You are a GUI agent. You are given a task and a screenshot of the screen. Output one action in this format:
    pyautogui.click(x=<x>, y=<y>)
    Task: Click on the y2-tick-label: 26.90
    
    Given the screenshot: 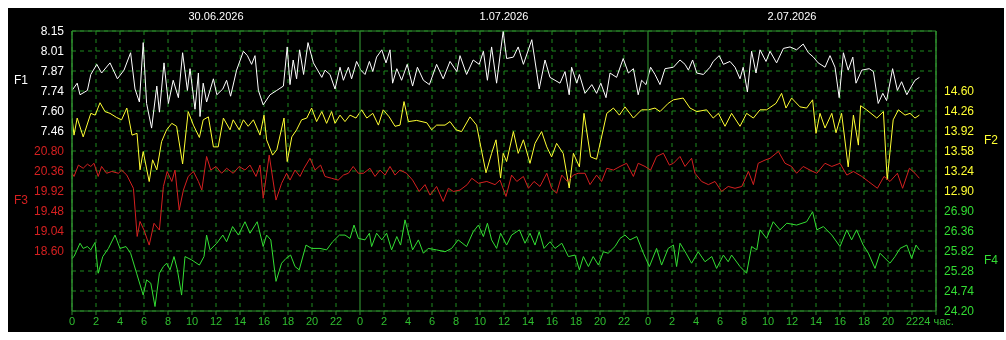 What is the action you would take?
    pyautogui.click(x=959, y=211)
    